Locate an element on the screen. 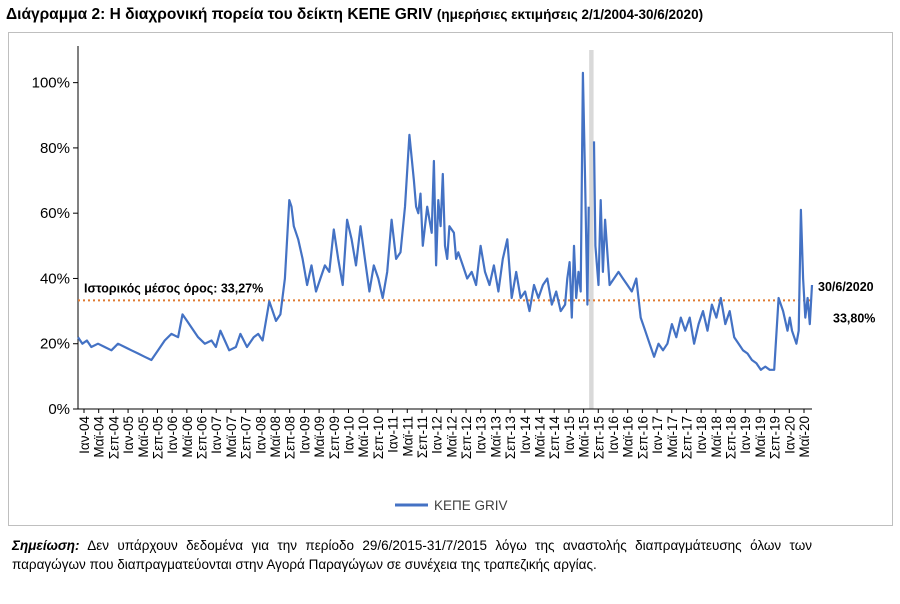  x-tick-label: Σεπ-18 is located at coordinates (731, 437).